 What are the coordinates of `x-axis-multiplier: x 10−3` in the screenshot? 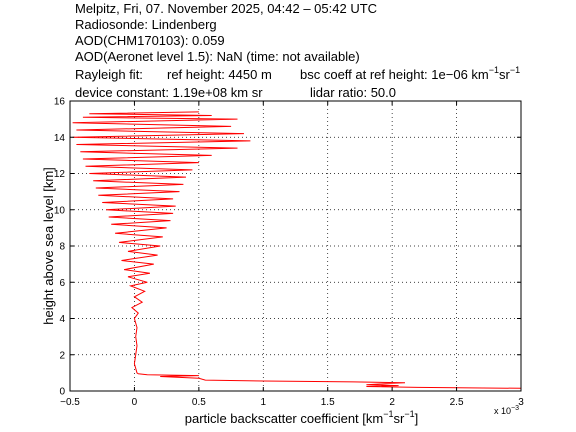 It's located at (506, 410).